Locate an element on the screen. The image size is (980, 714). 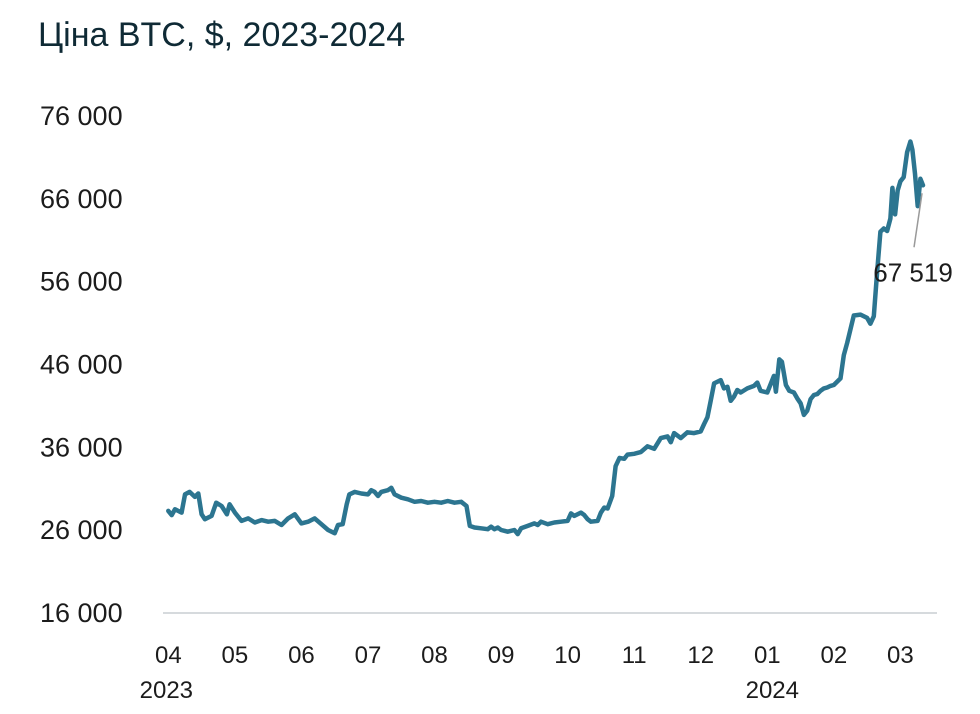
x-tick-label: 01 is located at coordinates (767, 655).